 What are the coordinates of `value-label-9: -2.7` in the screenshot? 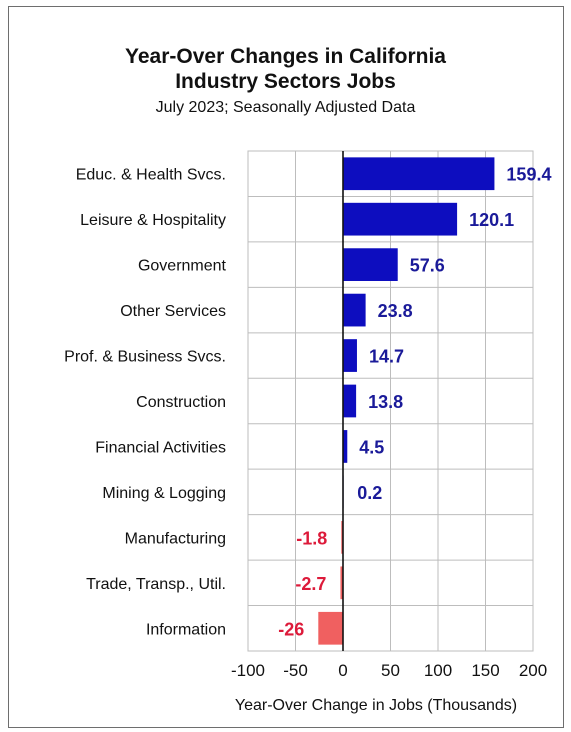 It's located at (310, 584).